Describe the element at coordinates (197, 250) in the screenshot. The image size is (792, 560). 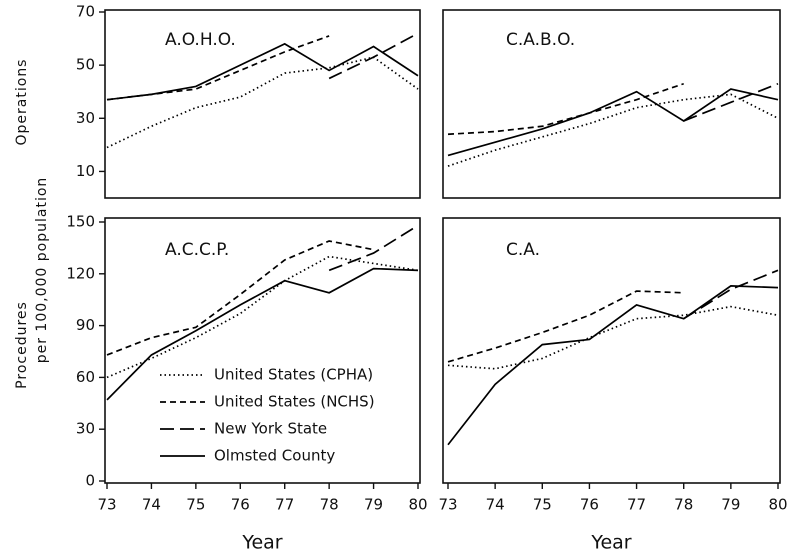
I see `panel-title: A.C.C.P.` at that location.